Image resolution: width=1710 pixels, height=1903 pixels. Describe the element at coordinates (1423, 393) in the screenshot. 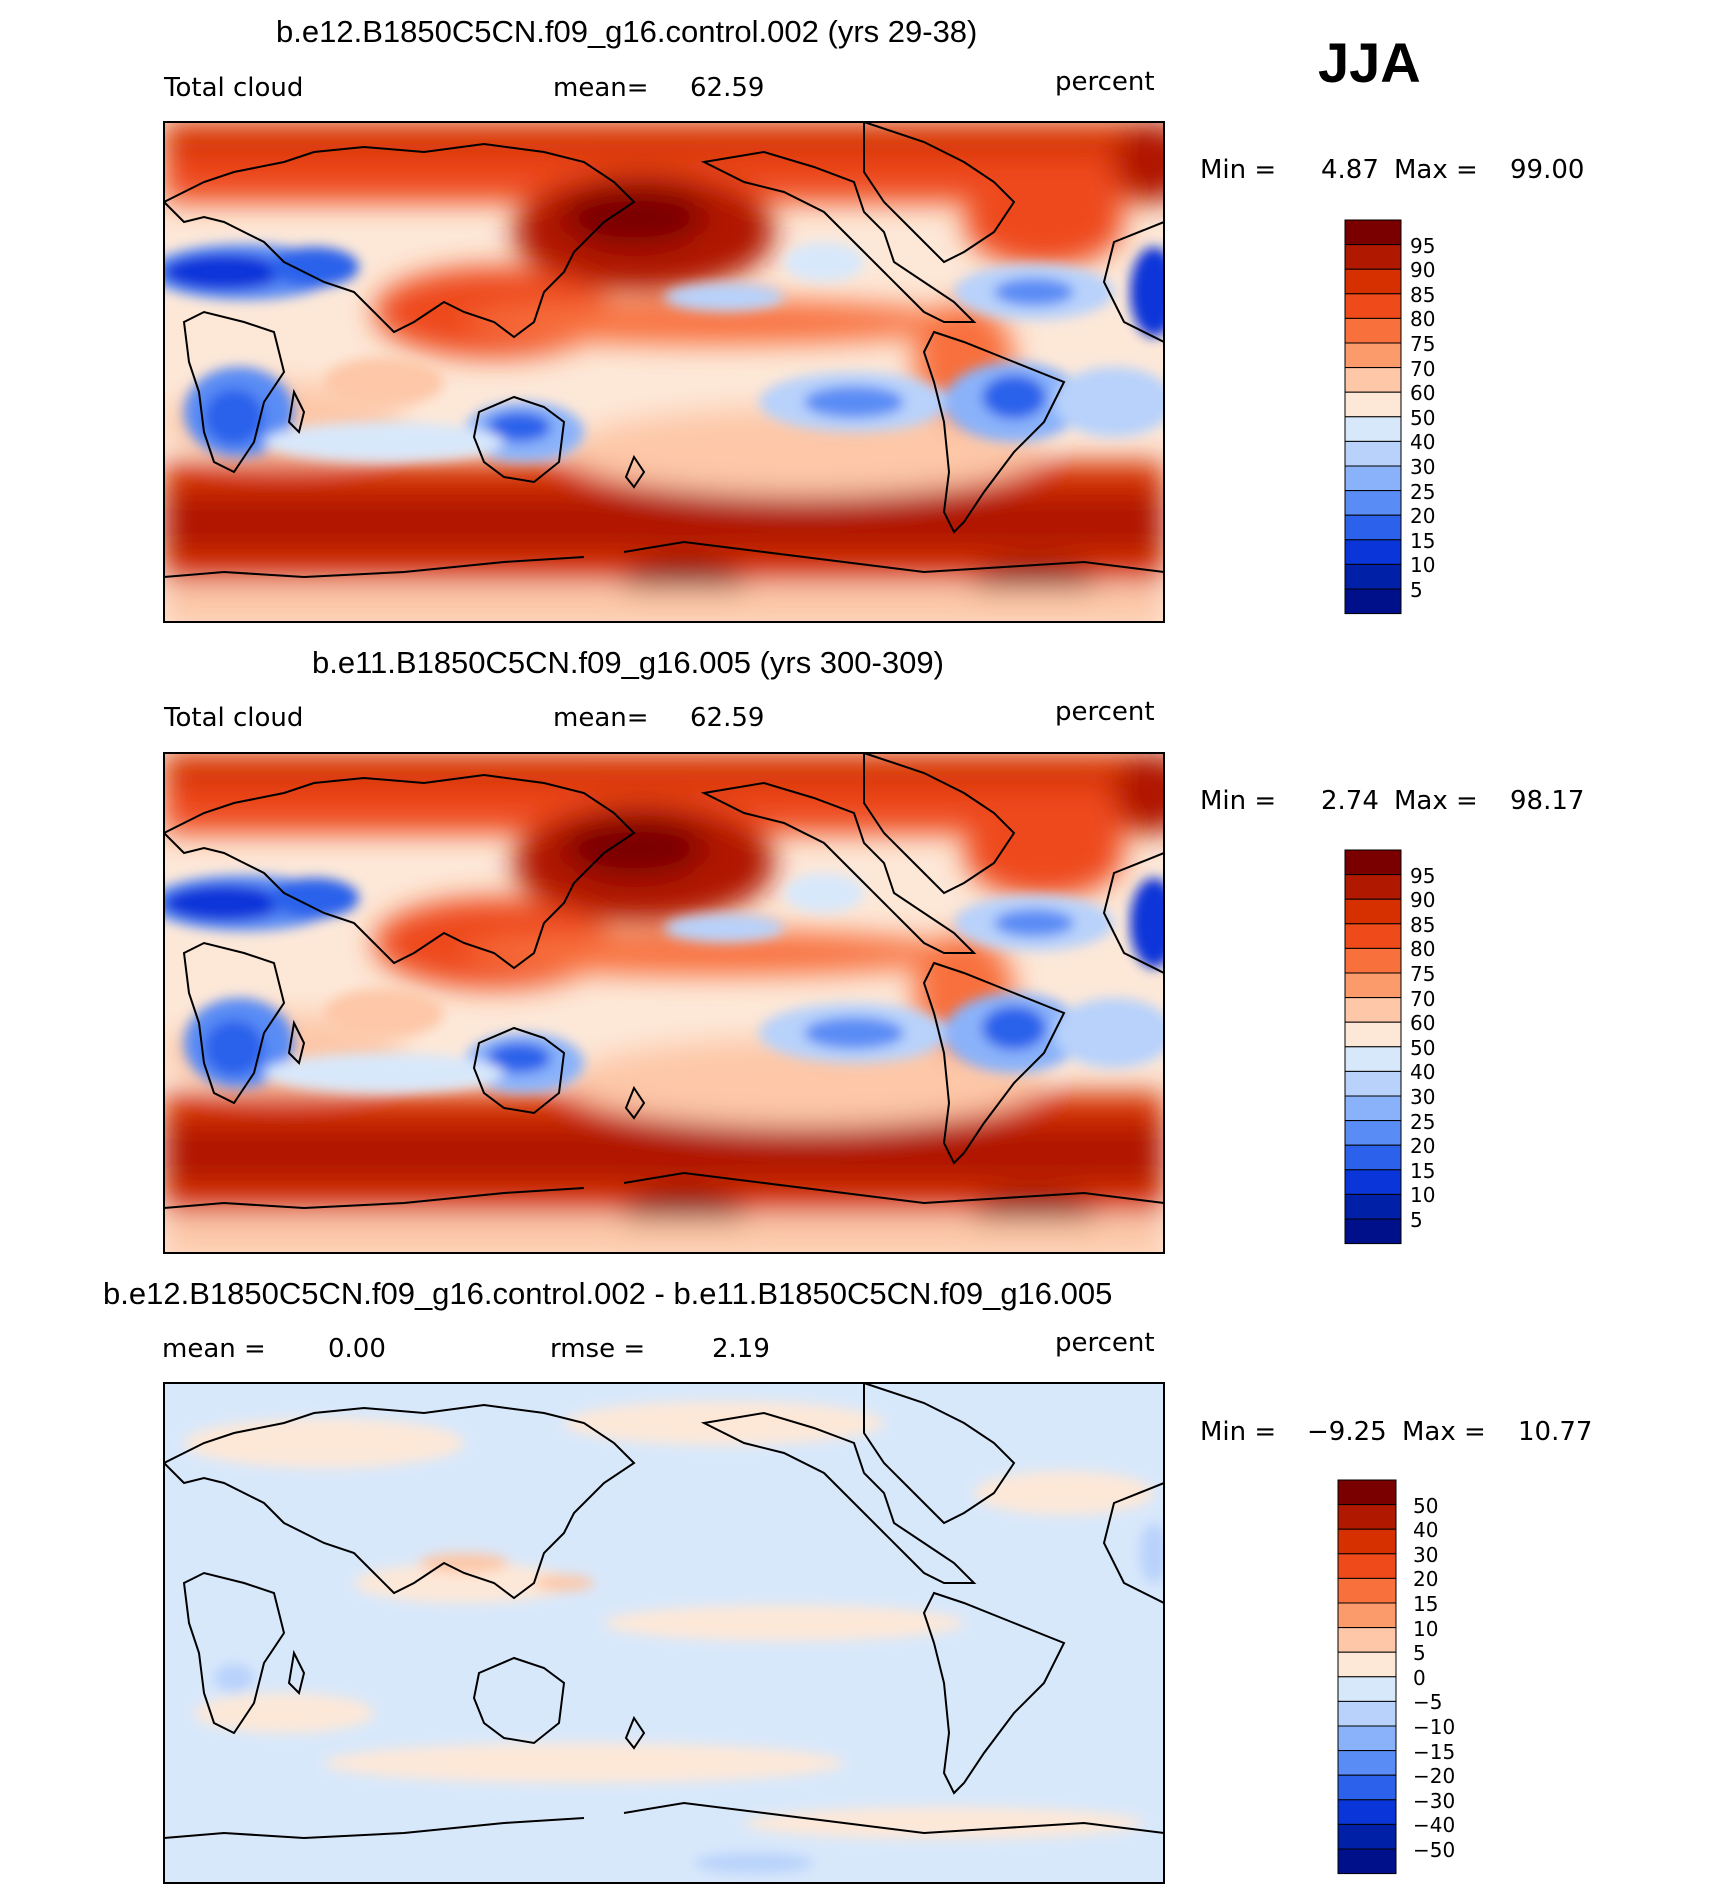

I see `colorbar1-tick-label: 60` at that location.